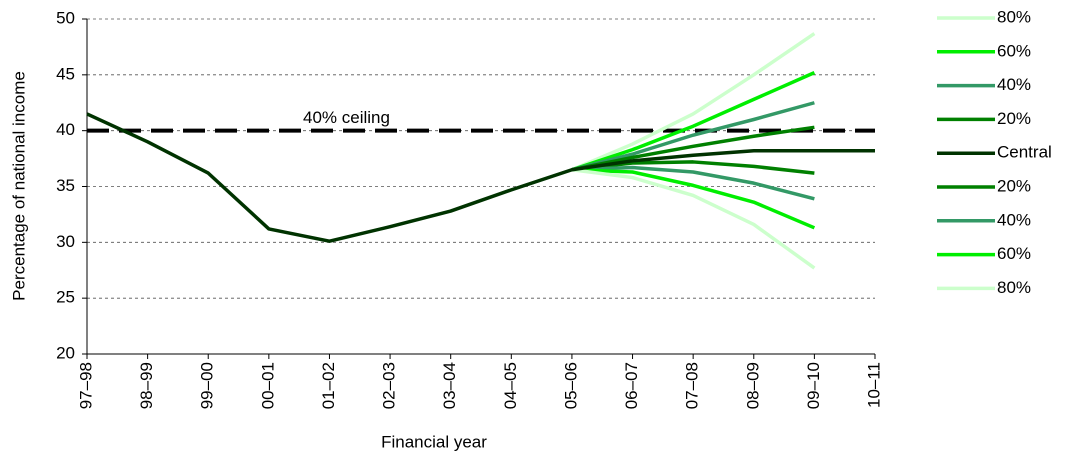 Image resolution: width=1078 pixels, height=455 pixels. What do you see at coordinates (65, 129) in the screenshot?
I see `y-tick-label: 40` at bounding box center [65, 129].